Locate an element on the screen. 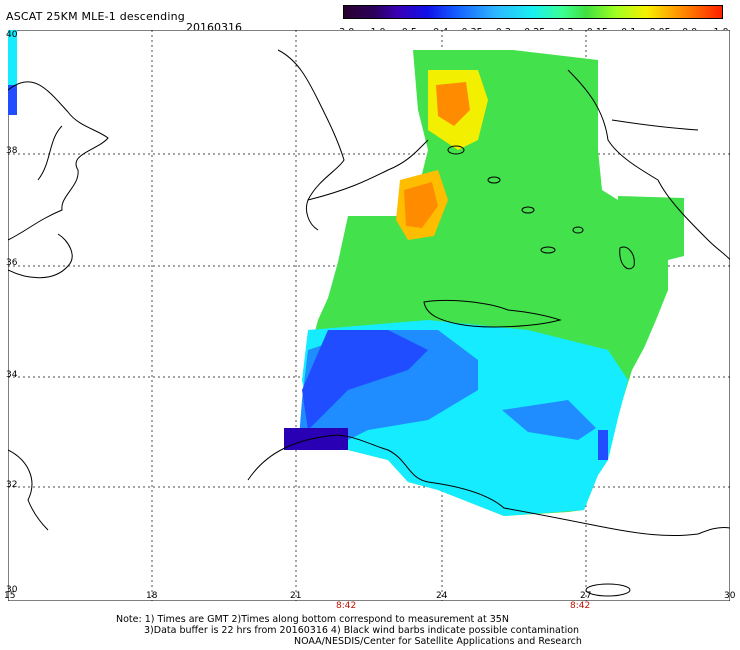 This screenshot has height=650, width=740. time-label-2: 8:42 is located at coordinates (580, 606).